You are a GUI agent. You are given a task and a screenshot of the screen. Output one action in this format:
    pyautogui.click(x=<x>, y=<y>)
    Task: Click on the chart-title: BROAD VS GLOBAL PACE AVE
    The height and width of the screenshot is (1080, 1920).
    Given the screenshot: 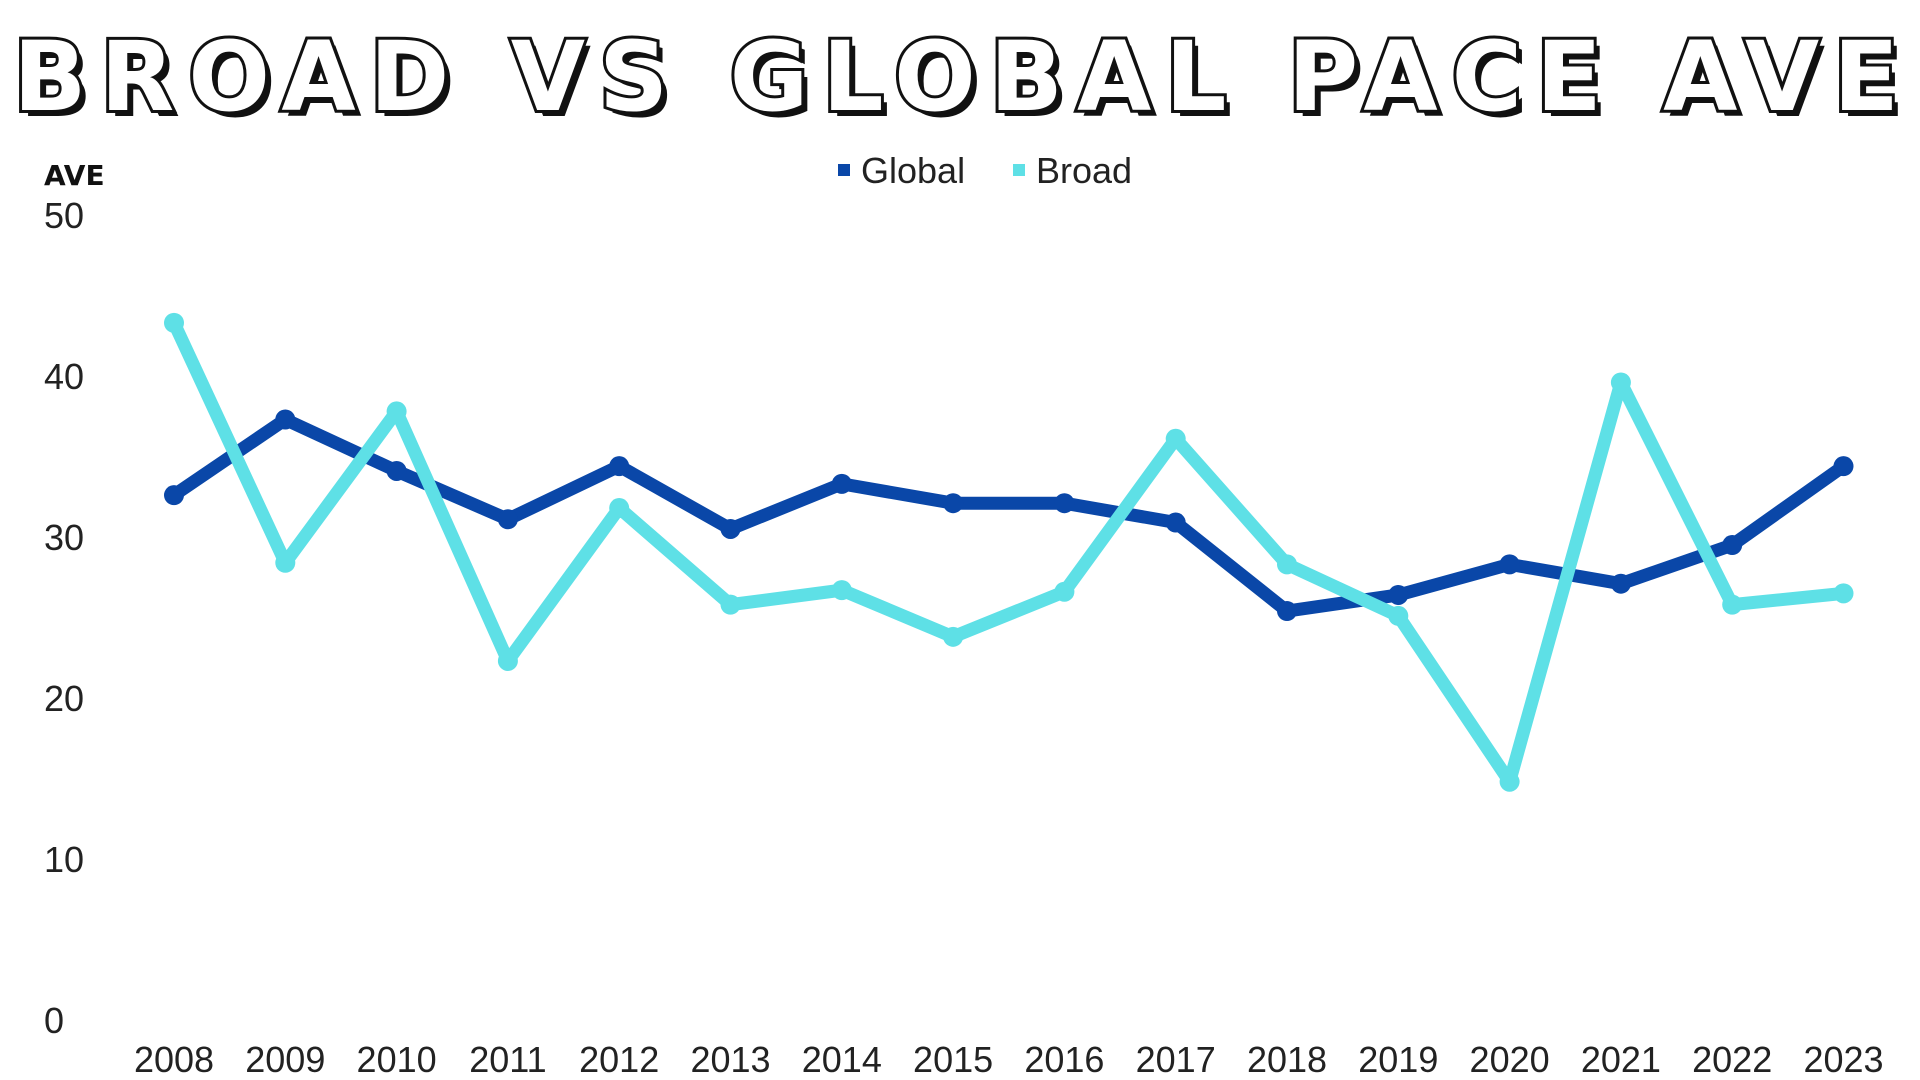 What is the action you would take?
    pyautogui.click(x=963, y=77)
    